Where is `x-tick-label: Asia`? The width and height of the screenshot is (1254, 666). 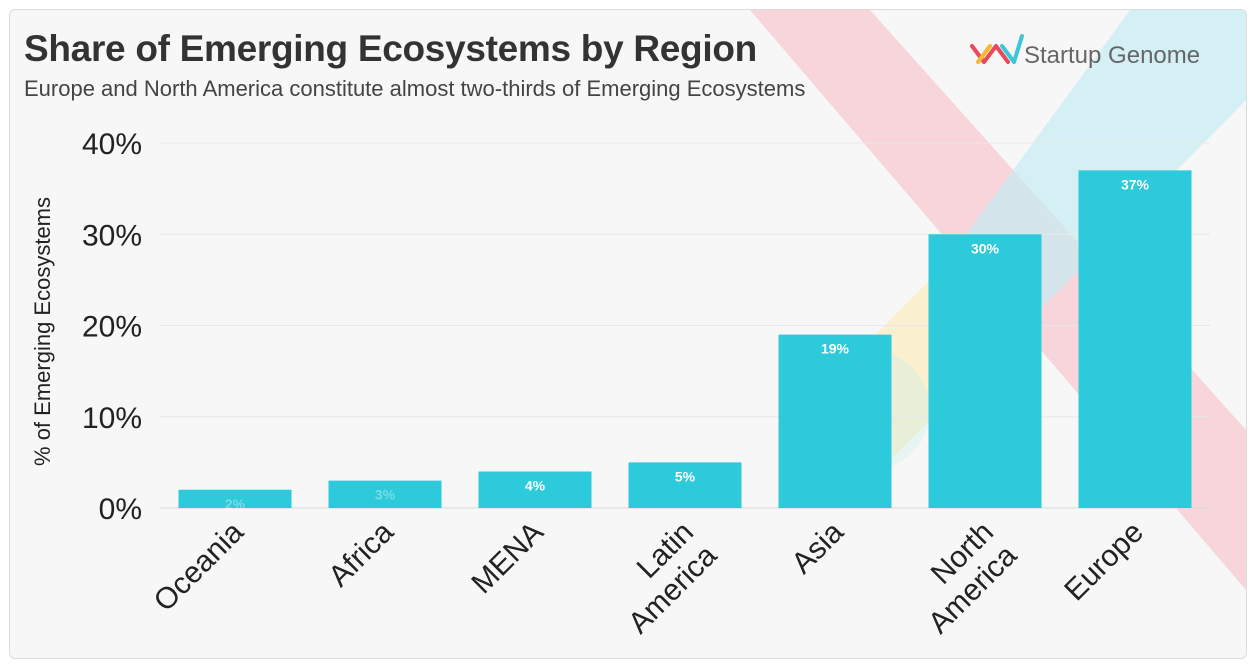 x-tick-label: Asia is located at coordinates (817, 547).